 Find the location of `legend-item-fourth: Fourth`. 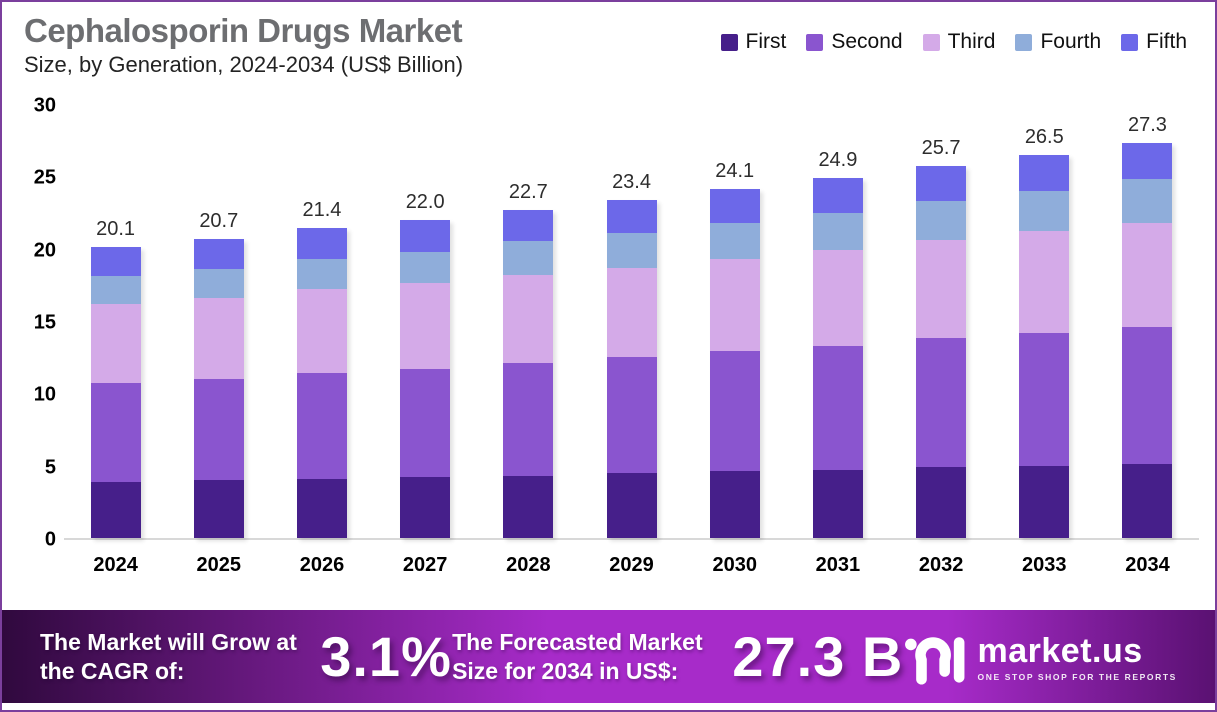

legend-item-fourth: Fourth is located at coordinates (1058, 42).